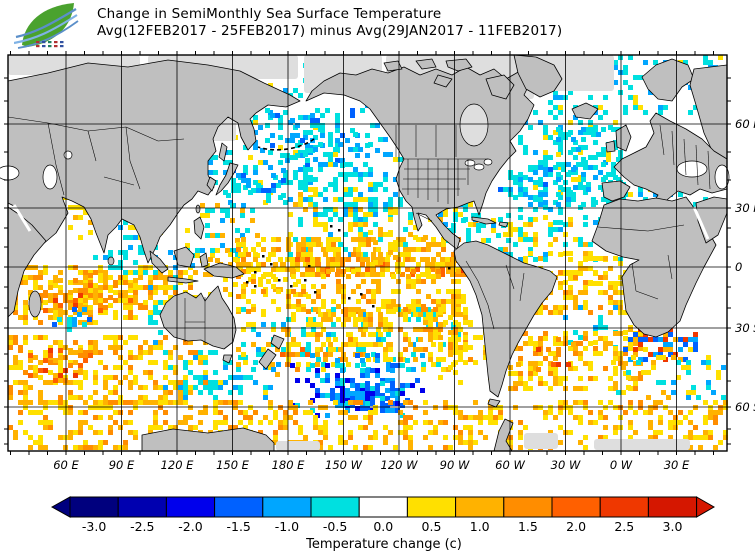 Image resolution: width=755 pixels, height=560 pixels. What do you see at coordinates (685, 157) in the screenshot?
I see `political-border` at bounding box center [685, 157].